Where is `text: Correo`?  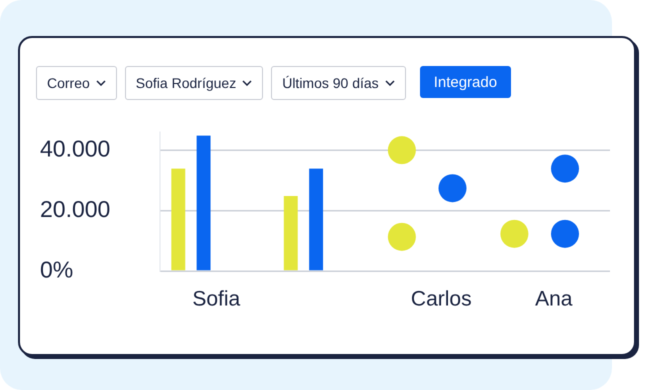
text: Correo is located at coordinates (68, 83).